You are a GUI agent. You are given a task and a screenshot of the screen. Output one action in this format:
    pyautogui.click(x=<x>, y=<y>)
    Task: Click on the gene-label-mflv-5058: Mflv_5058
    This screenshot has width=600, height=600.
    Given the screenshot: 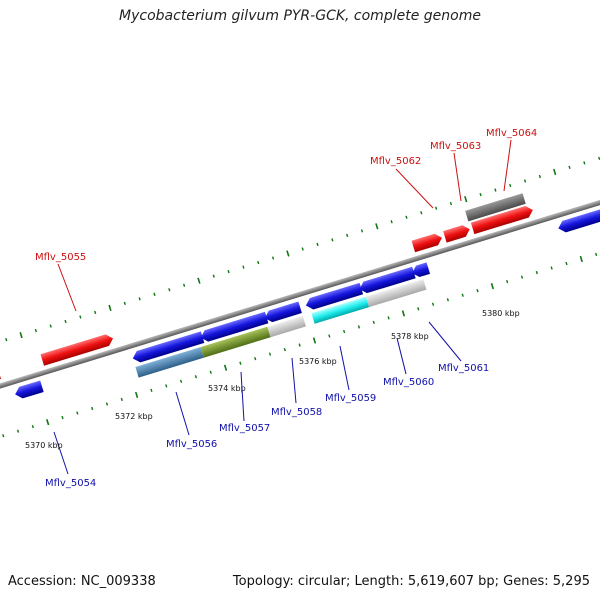 What is the action you would take?
    pyautogui.click(x=296, y=412)
    